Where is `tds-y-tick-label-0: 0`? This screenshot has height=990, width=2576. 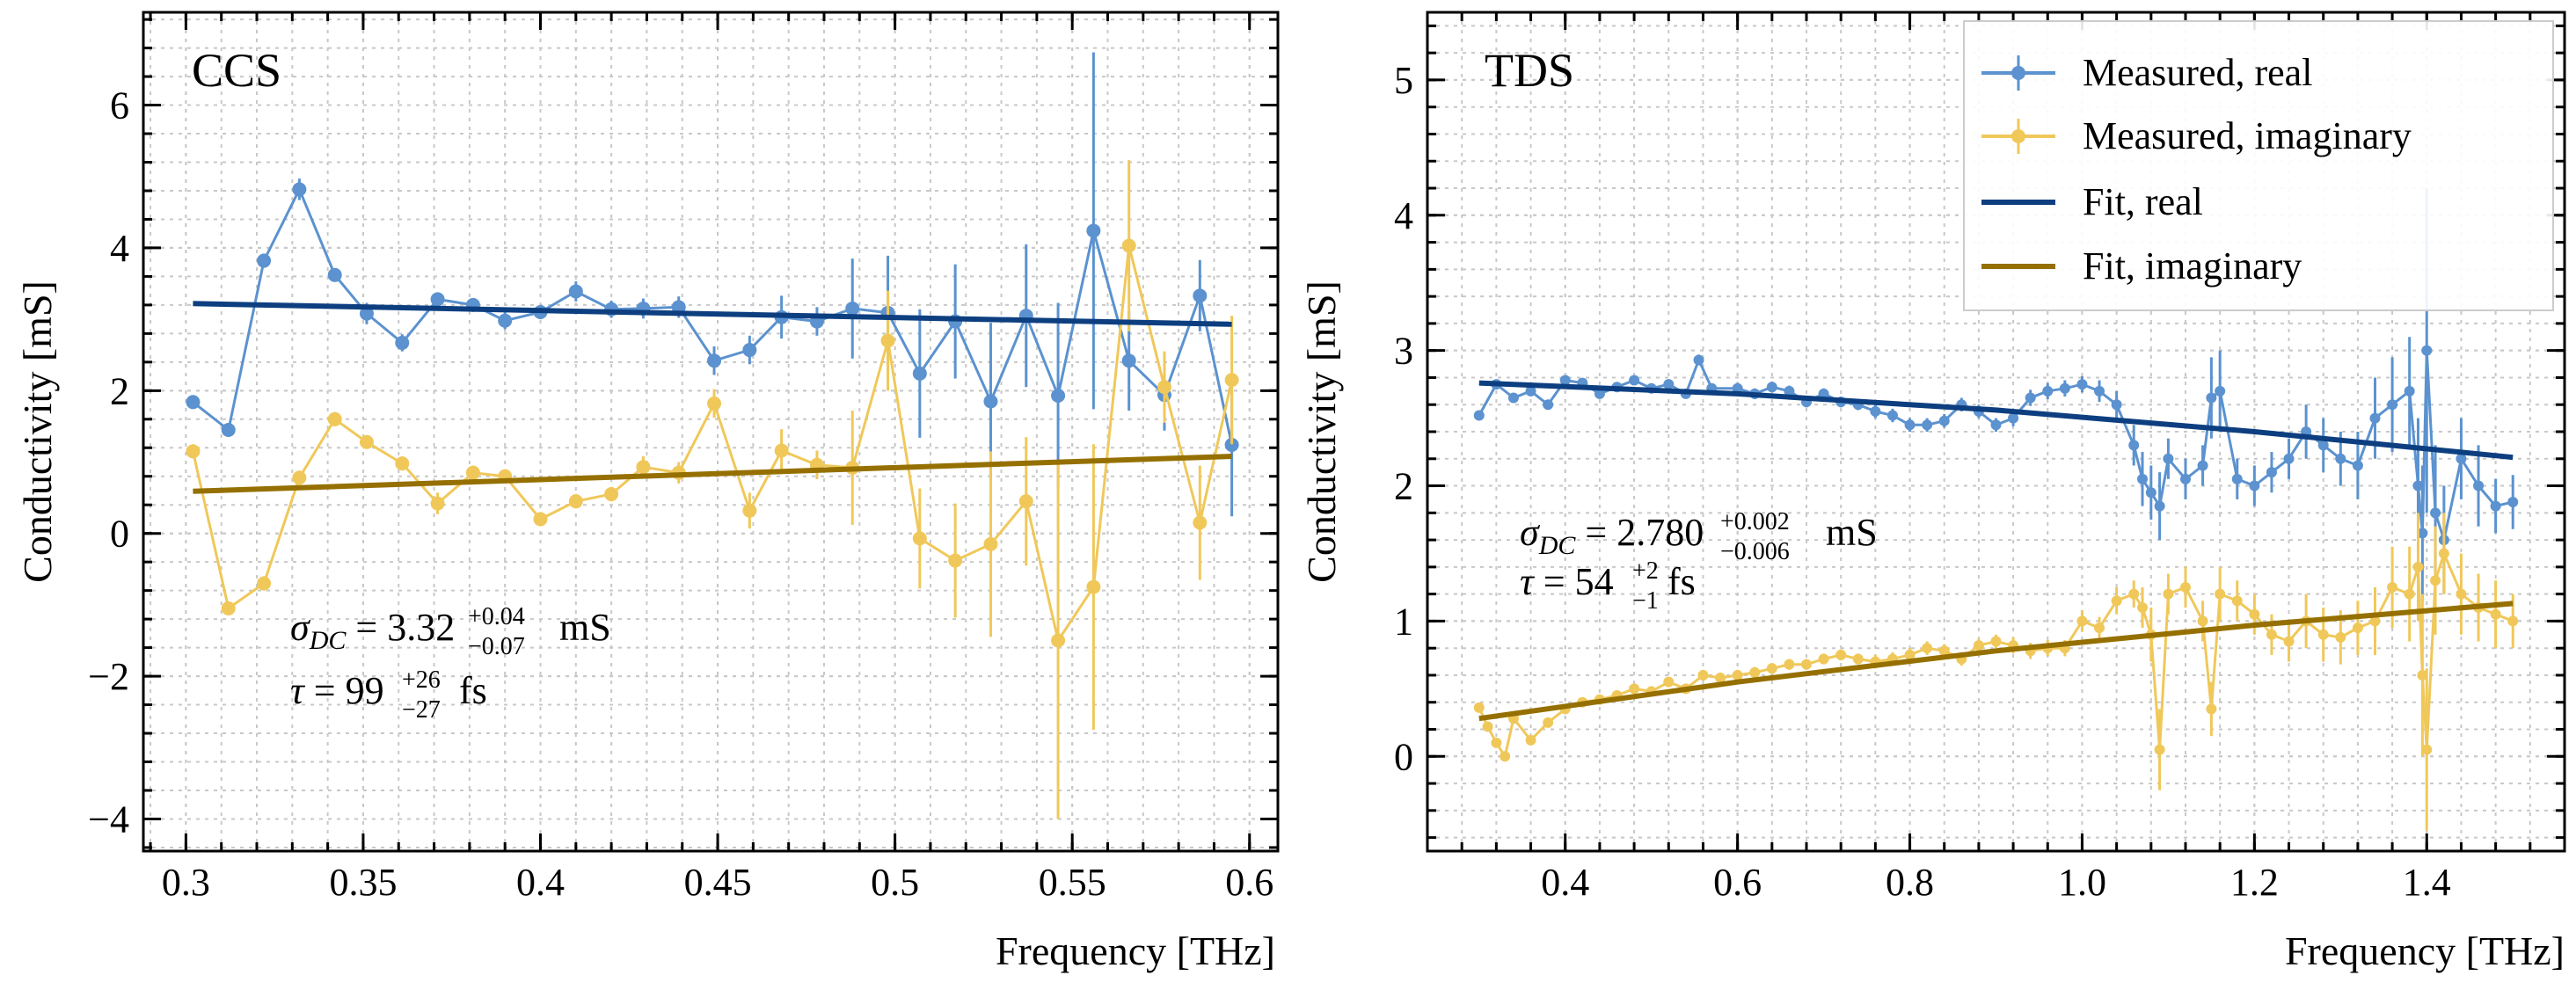
tds-y-tick-label-0: 0 is located at coordinates (1403, 756).